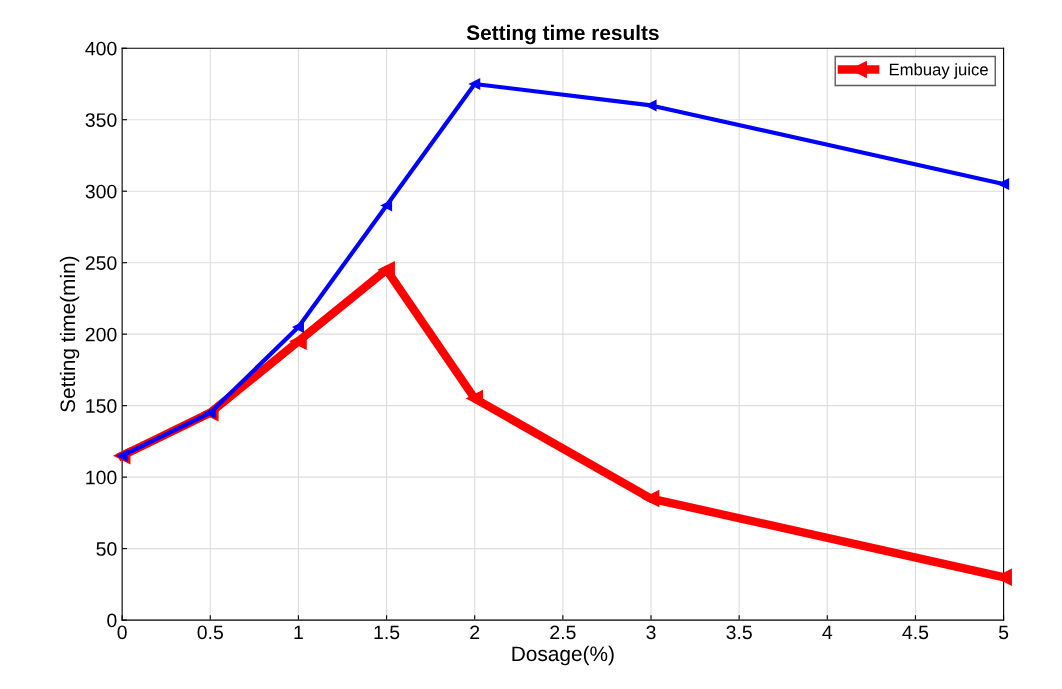 Image resolution: width=1062 pixels, height=689 pixels. I want to click on y-tick-label: 50, so click(106, 549).